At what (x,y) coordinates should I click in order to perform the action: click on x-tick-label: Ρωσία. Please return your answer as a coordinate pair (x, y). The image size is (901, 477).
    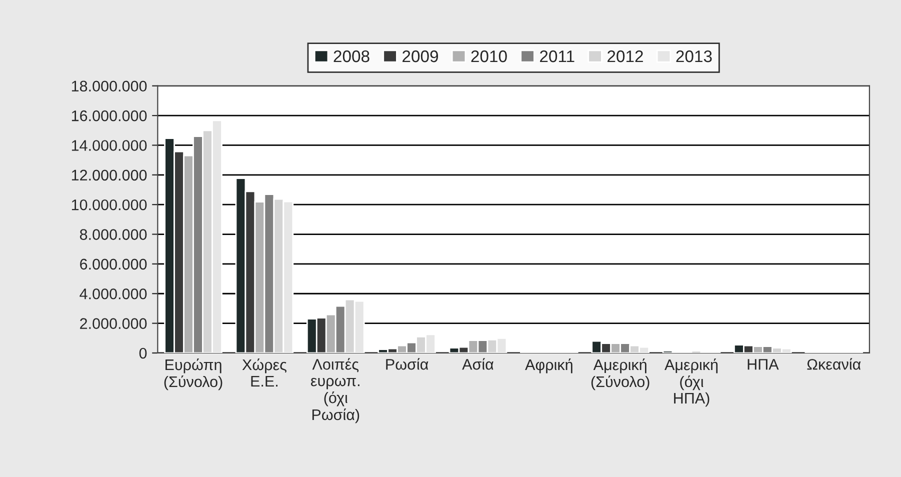
    Looking at the image, I should click on (407, 364).